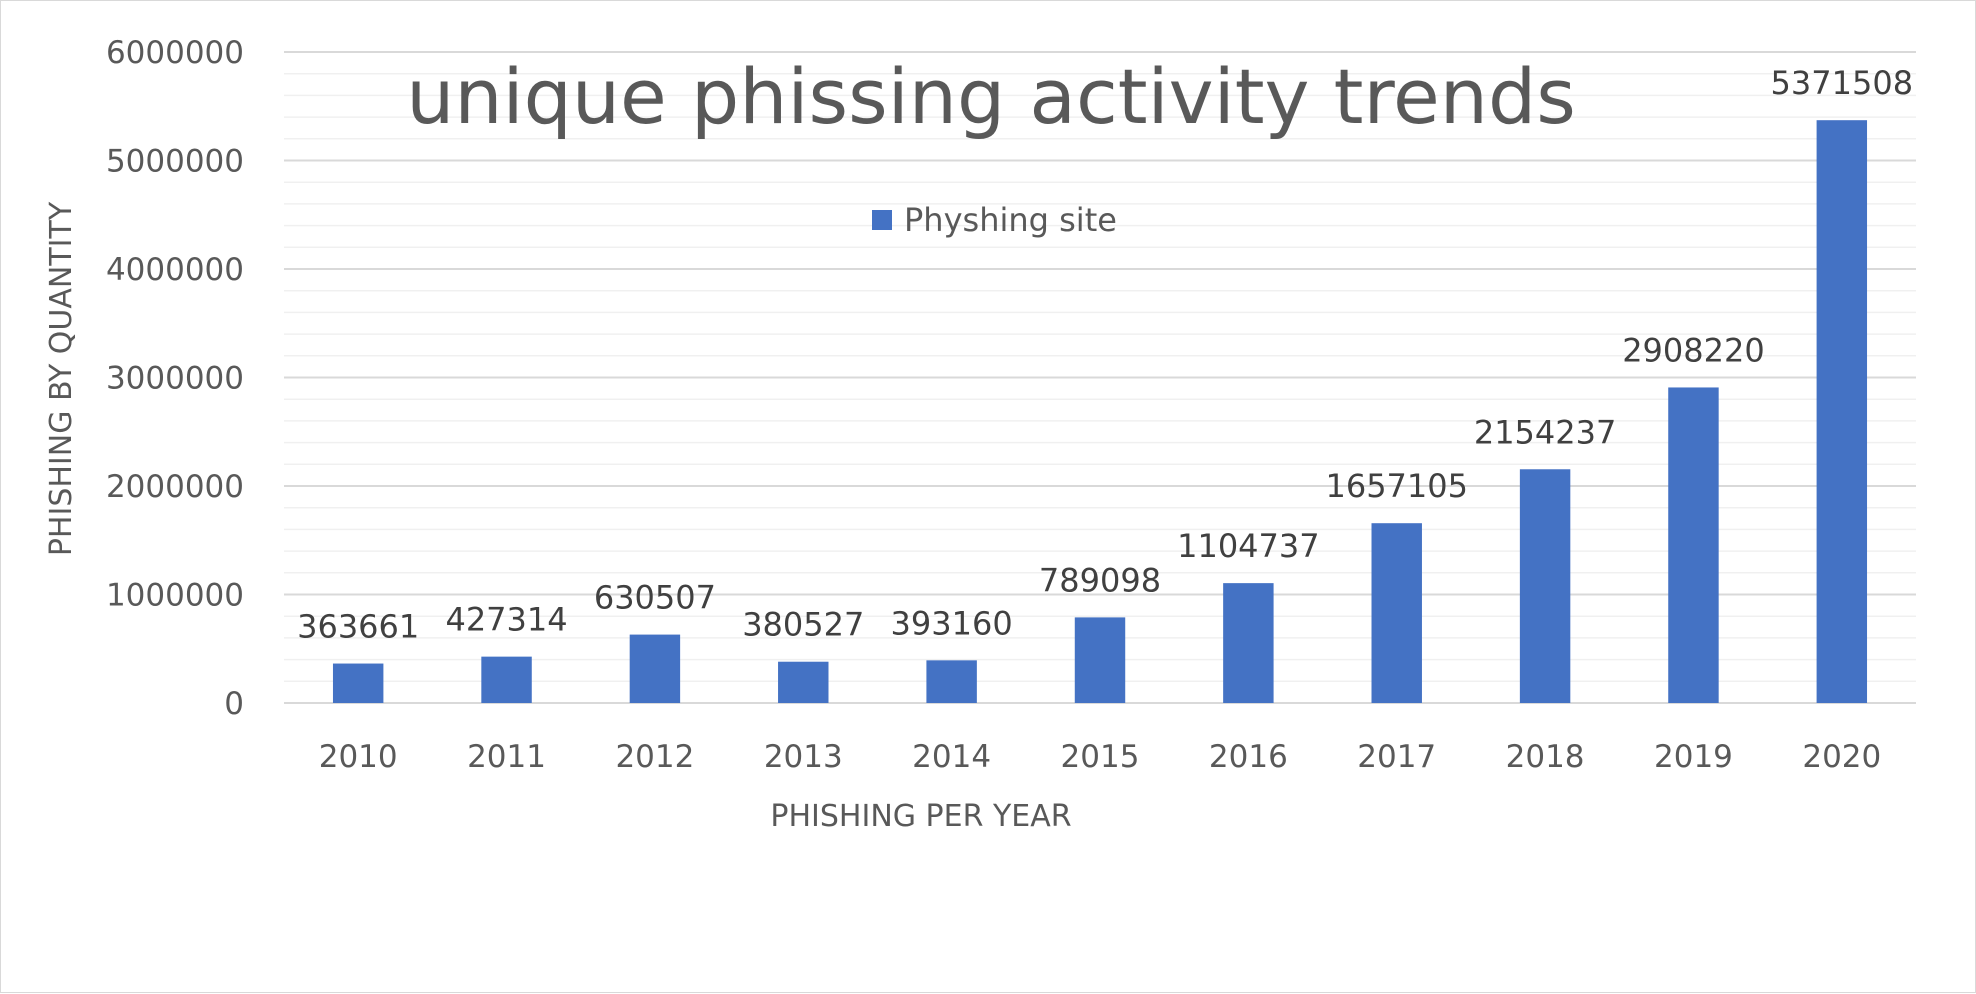  What do you see at coordinates (175, 596) in the screenshot?
I see `y-tick-label: 1000000` at bounding box center [175, 596].